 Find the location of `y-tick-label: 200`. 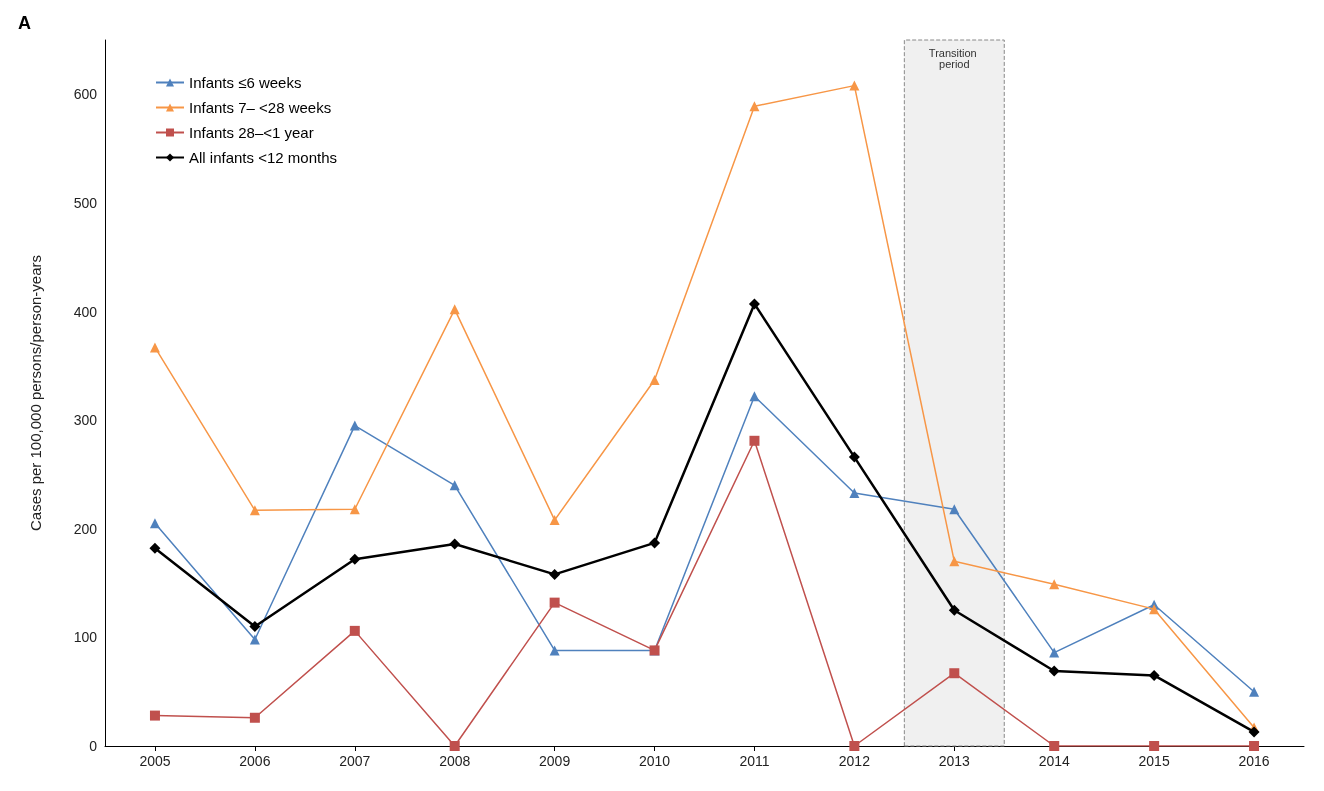

y-tick-label: 200 is located at coordinates (85, 528).